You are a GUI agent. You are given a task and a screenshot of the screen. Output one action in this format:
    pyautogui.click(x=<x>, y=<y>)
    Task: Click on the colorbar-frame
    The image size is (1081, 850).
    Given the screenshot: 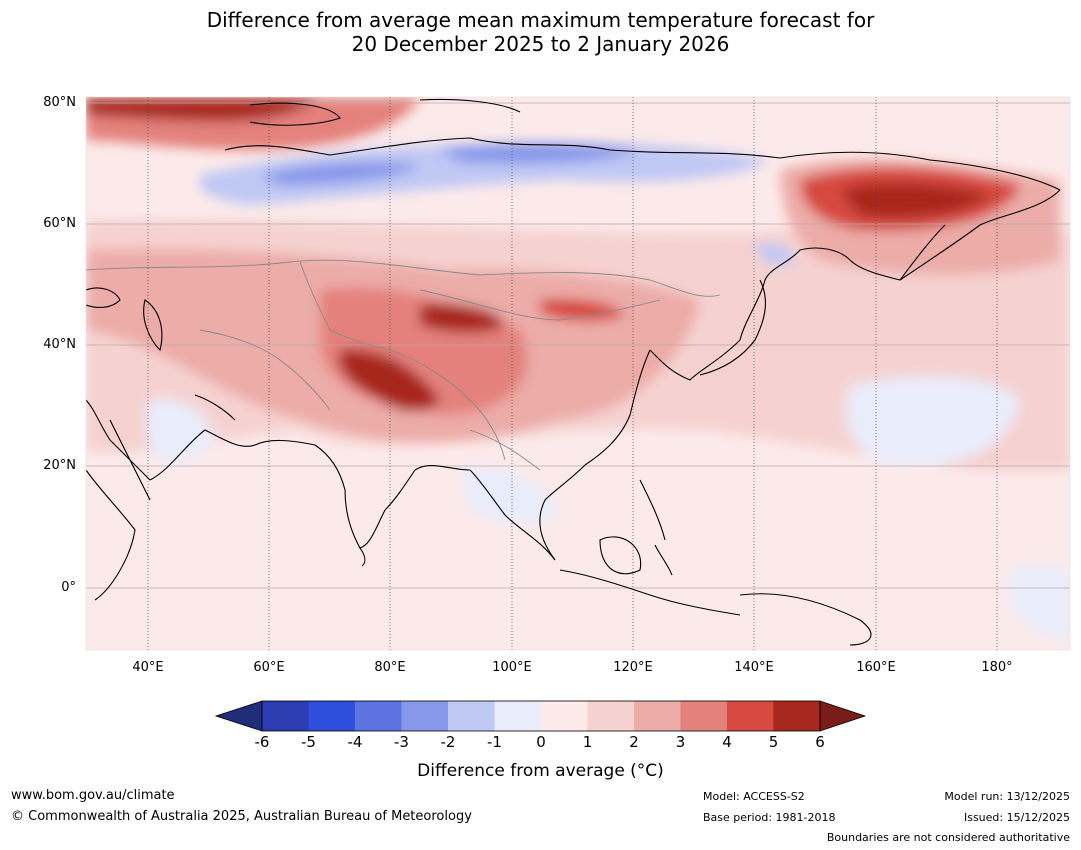 What is the action you would take?
    pyautogui.click(x=541, y=716)
    